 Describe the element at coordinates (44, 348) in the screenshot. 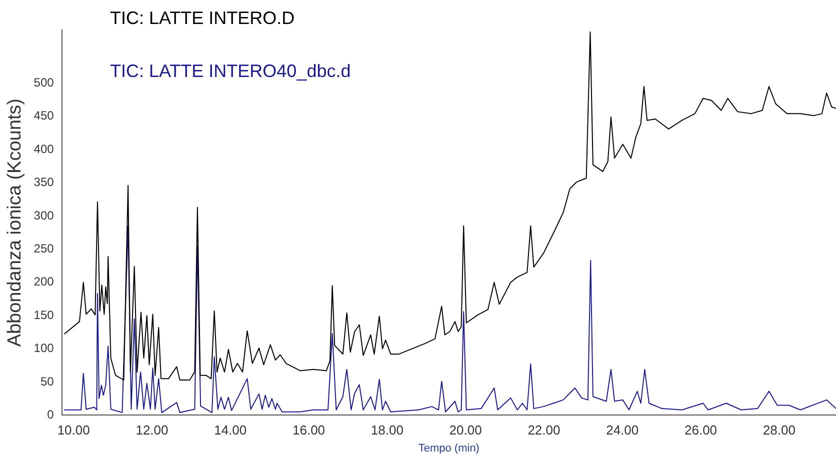

I see `y-tick-label: 100` at that location.